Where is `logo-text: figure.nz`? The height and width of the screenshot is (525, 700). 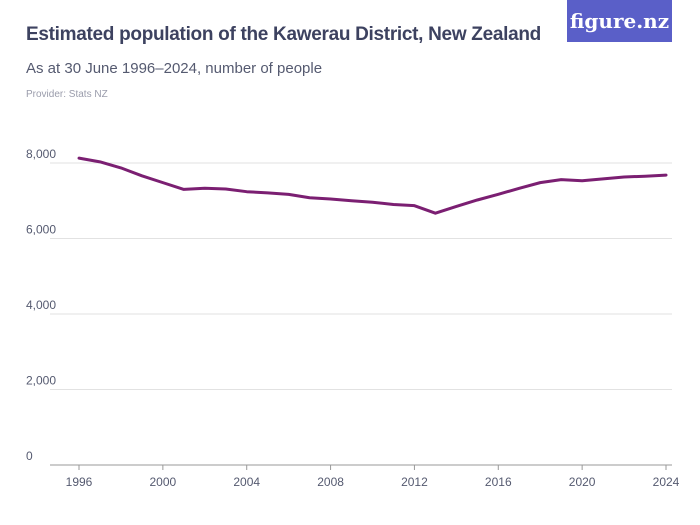 logo-text: figure.nz is located at coordinates (619, 21).